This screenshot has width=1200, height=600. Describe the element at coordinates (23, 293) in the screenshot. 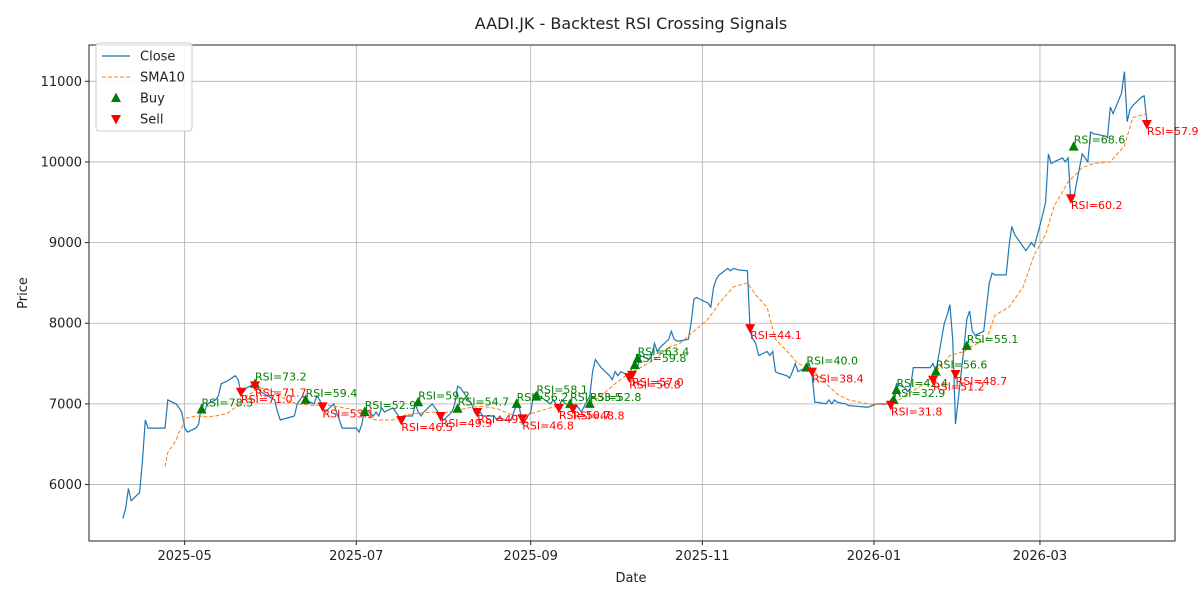

I see `y-axis-label: Price` at that location.